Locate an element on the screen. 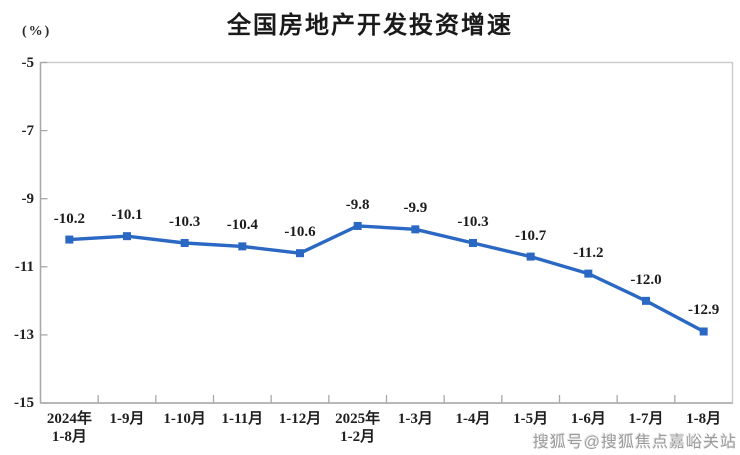 This screenshot has height=455, width=740. x-tick-label: 1-7月 is located at coordinates (646, 419).